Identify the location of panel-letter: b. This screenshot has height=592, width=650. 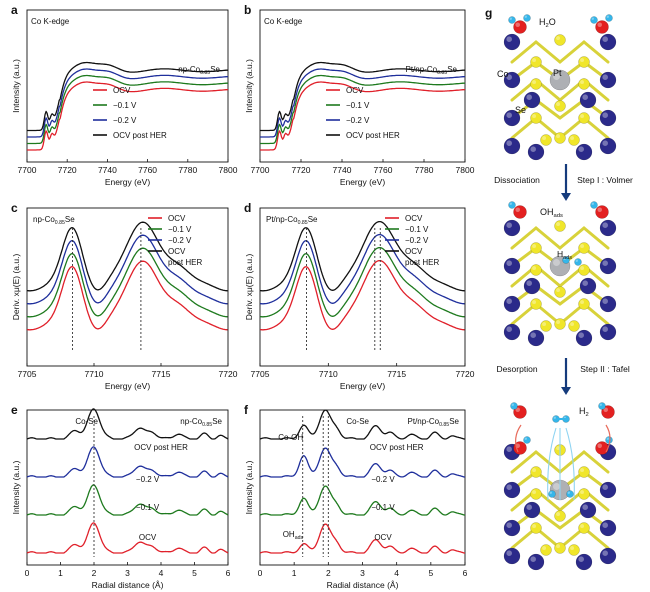
(247, 10).